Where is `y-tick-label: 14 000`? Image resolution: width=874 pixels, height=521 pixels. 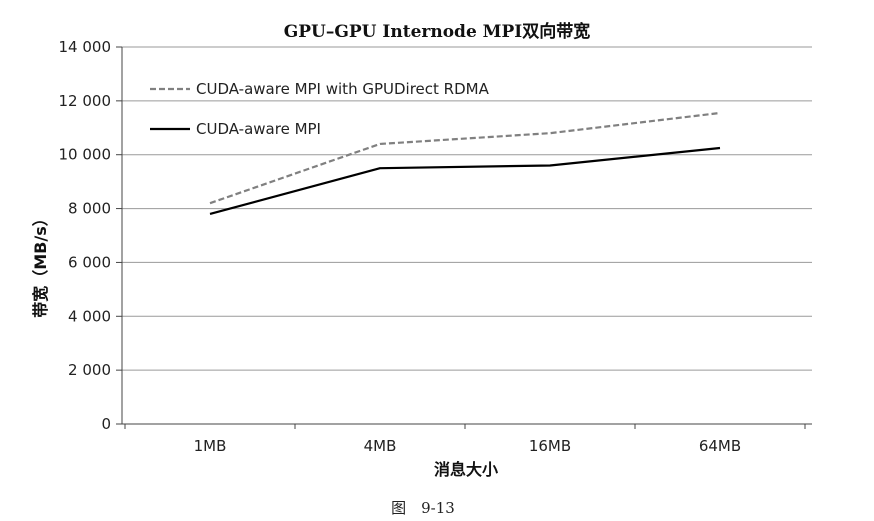 y-tick-label: 14 000 is located at coordinates (85, 47).